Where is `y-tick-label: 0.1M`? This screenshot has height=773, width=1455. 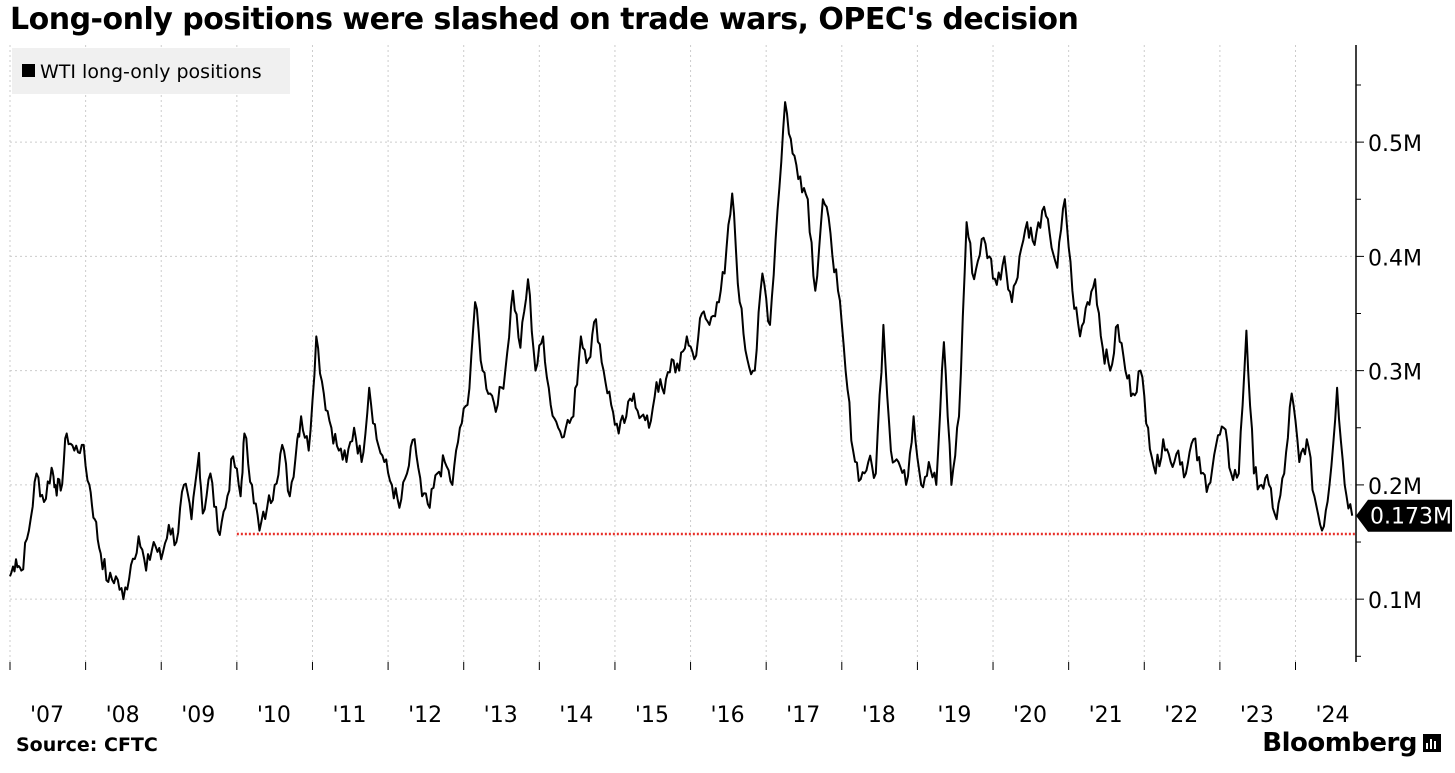 y-tick-label: 0.1M is located at coordinates (1395, 601).